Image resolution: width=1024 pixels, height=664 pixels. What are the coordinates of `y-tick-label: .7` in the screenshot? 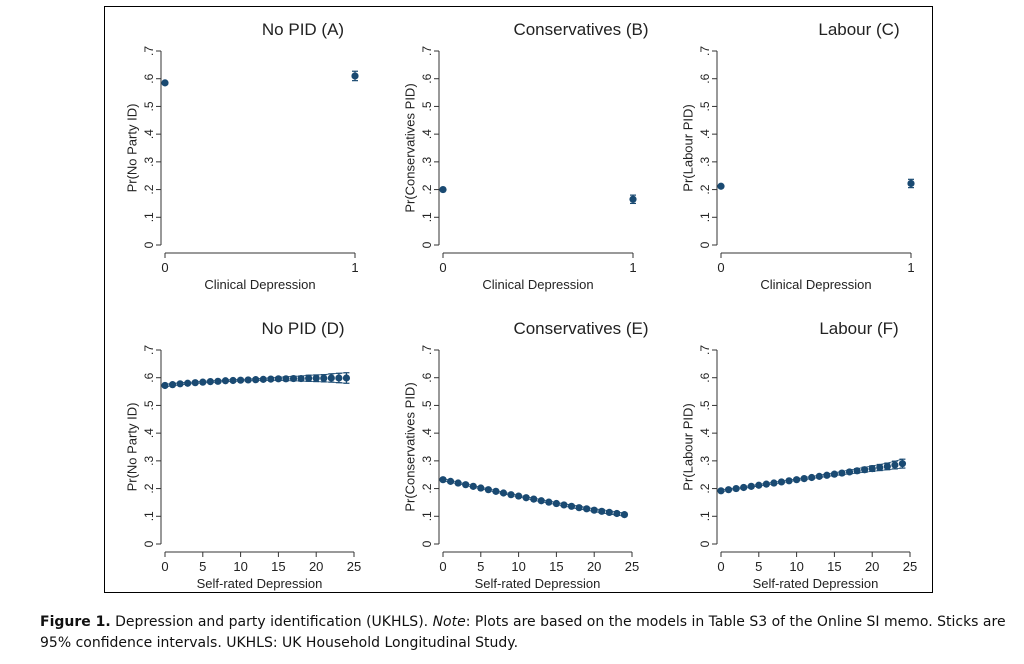 It's located at (427, 350).